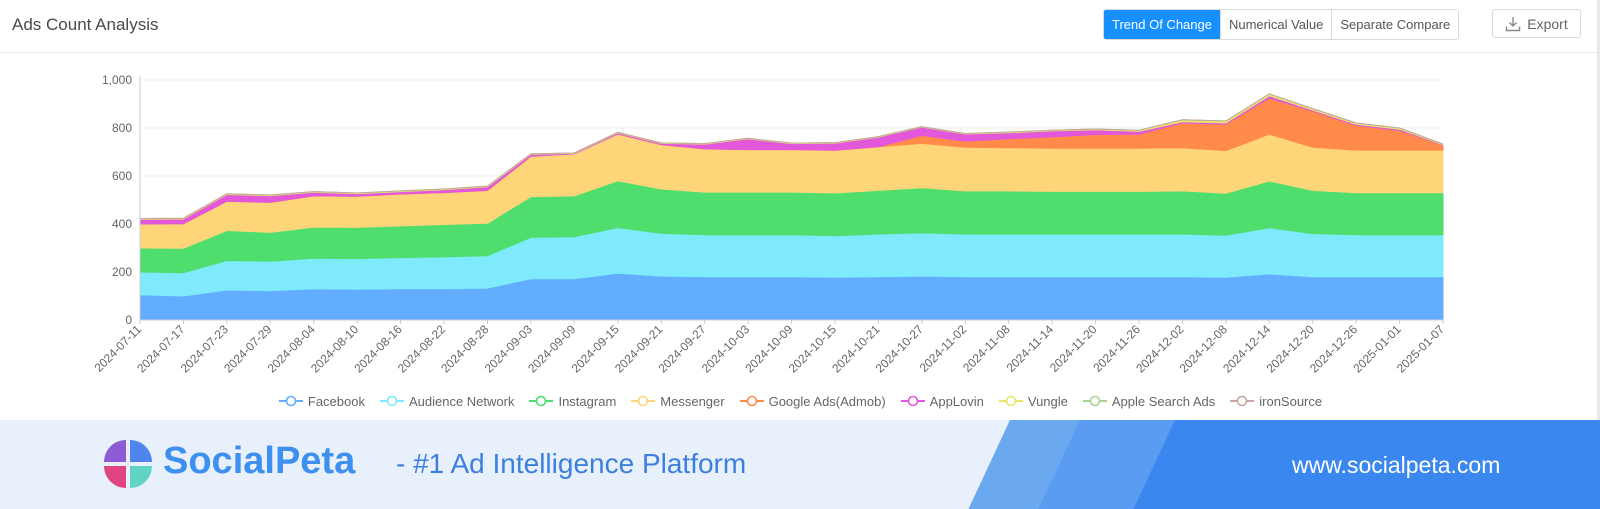 This screenshot has height=509, width=1600. What do you see at coordinates (1047, 401) in the screenshot?
I see `legend-label: Vungle` at bounding box center [1047, 401].